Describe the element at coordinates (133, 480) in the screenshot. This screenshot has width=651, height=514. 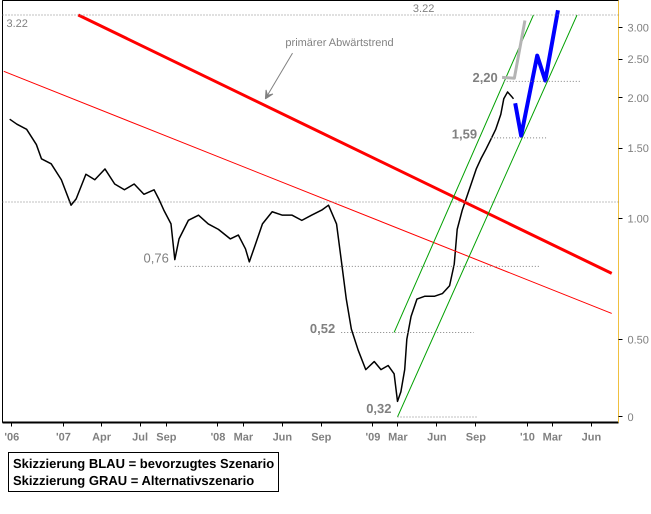
I see `text: Skizzierung GRAU = Alternativszenario` at that location.